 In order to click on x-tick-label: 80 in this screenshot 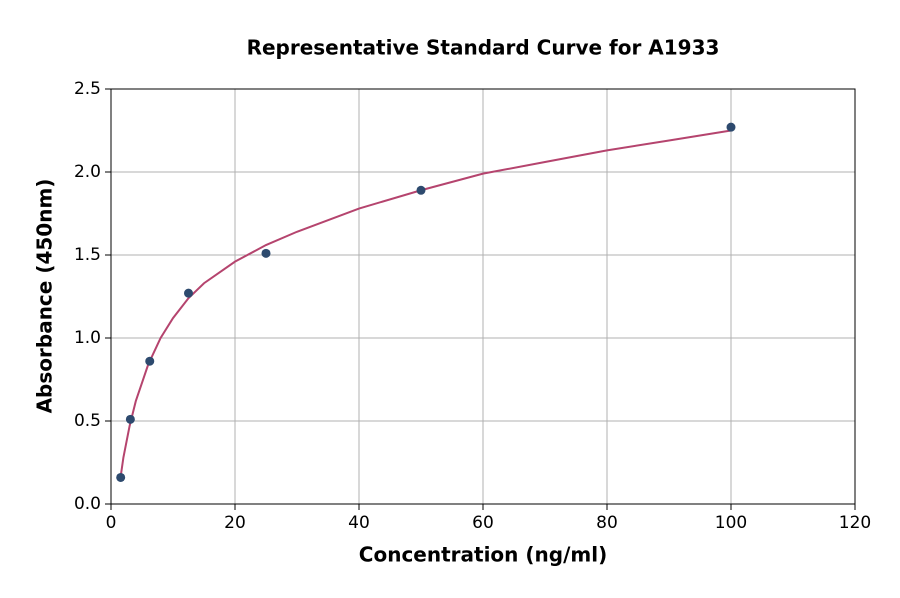, I will do `click(607, 523)`.